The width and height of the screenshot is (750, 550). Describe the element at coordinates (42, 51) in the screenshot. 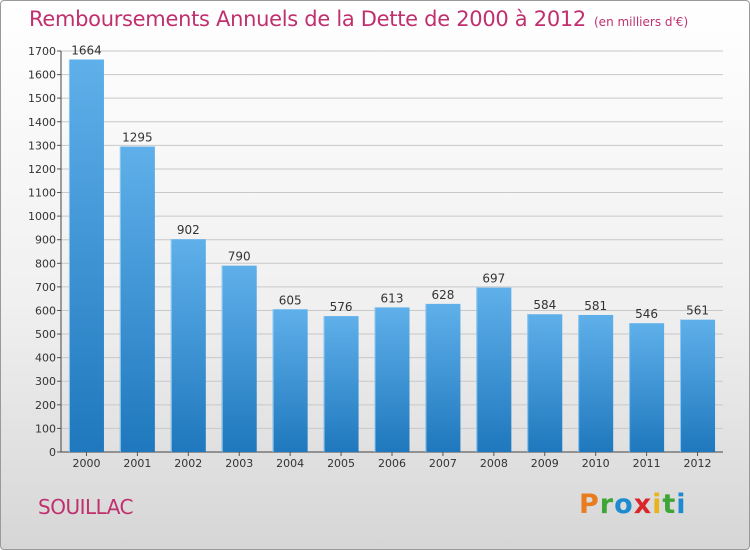

I see `y-tick-label: 1700` at that location.